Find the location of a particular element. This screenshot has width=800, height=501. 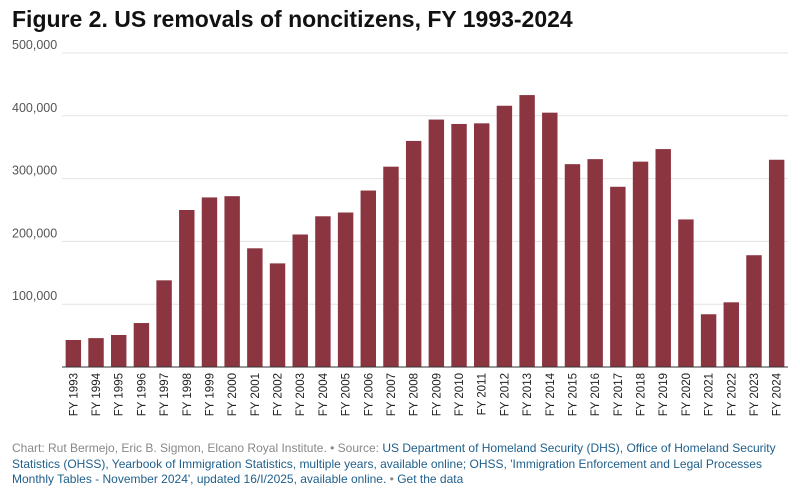

y-tick-label: 200,000 is located at coordinates (34, 233).